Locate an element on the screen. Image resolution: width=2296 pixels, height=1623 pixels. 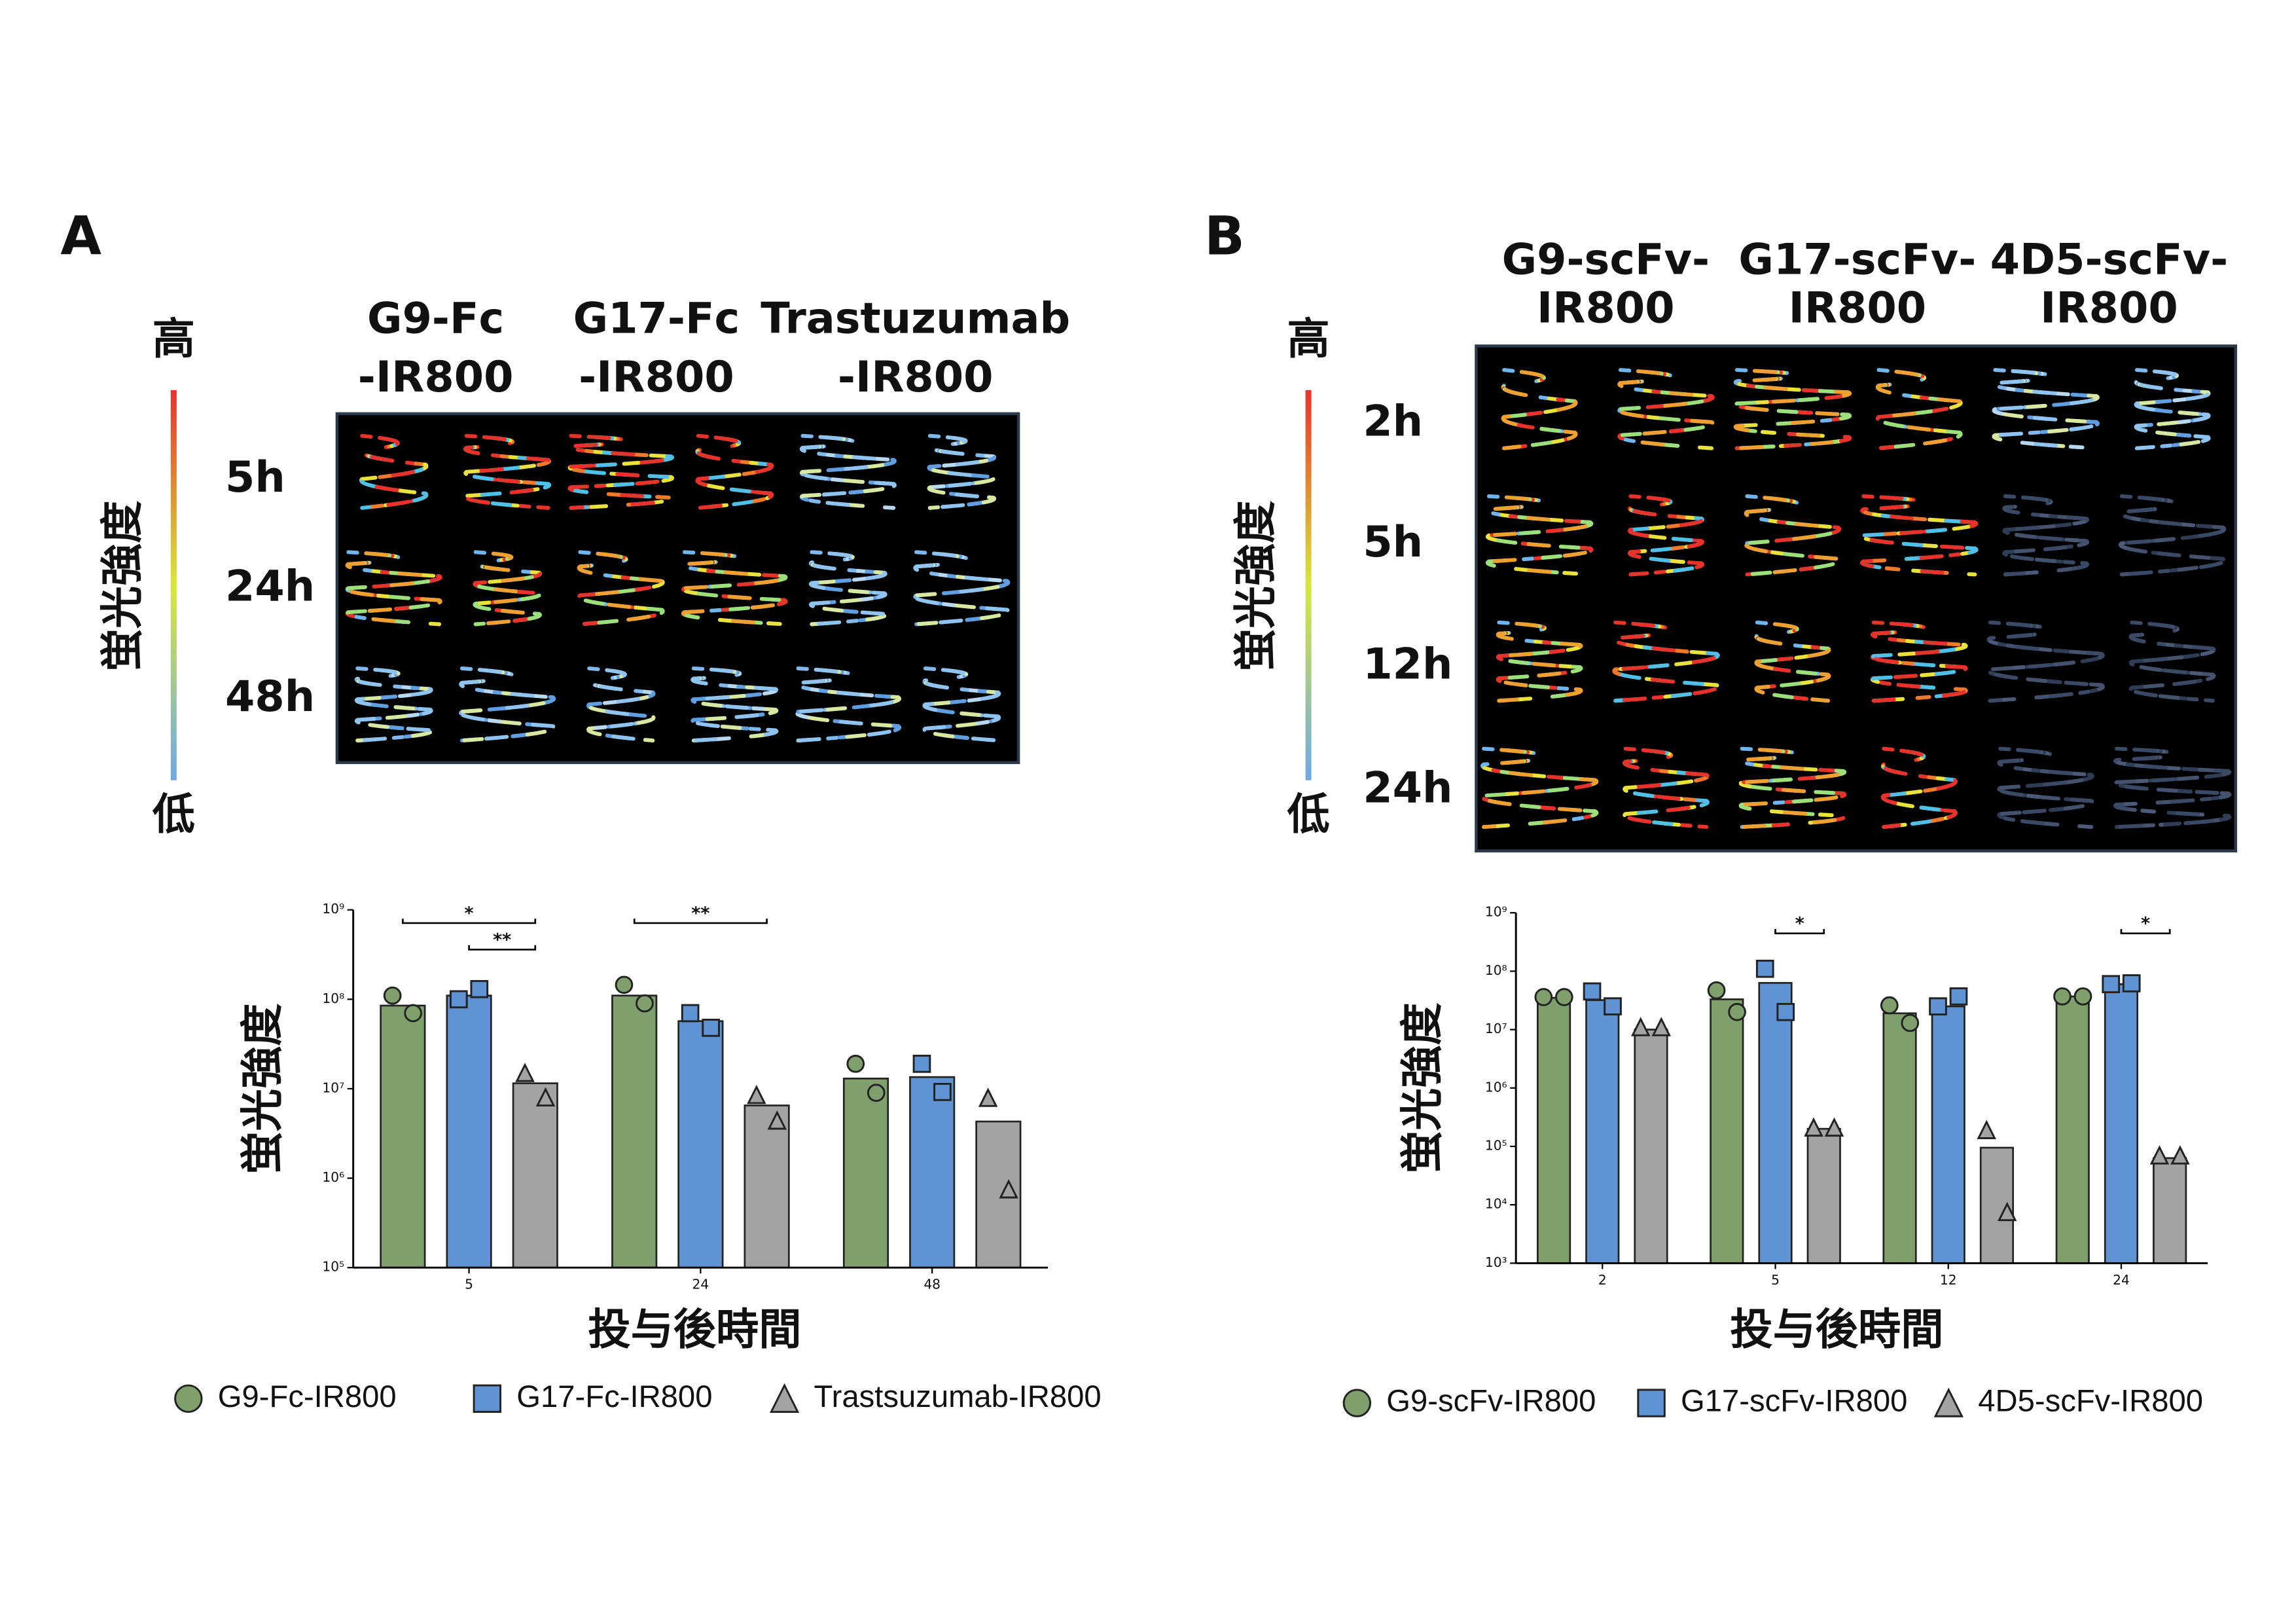
x-tick-label: 5 is located at coordinates (1775, 1280).